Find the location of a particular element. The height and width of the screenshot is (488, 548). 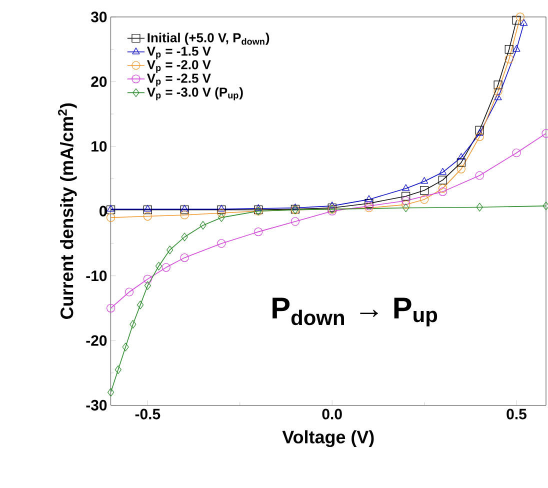

y-tick-label: -10 is located at coordinates (96, 276).